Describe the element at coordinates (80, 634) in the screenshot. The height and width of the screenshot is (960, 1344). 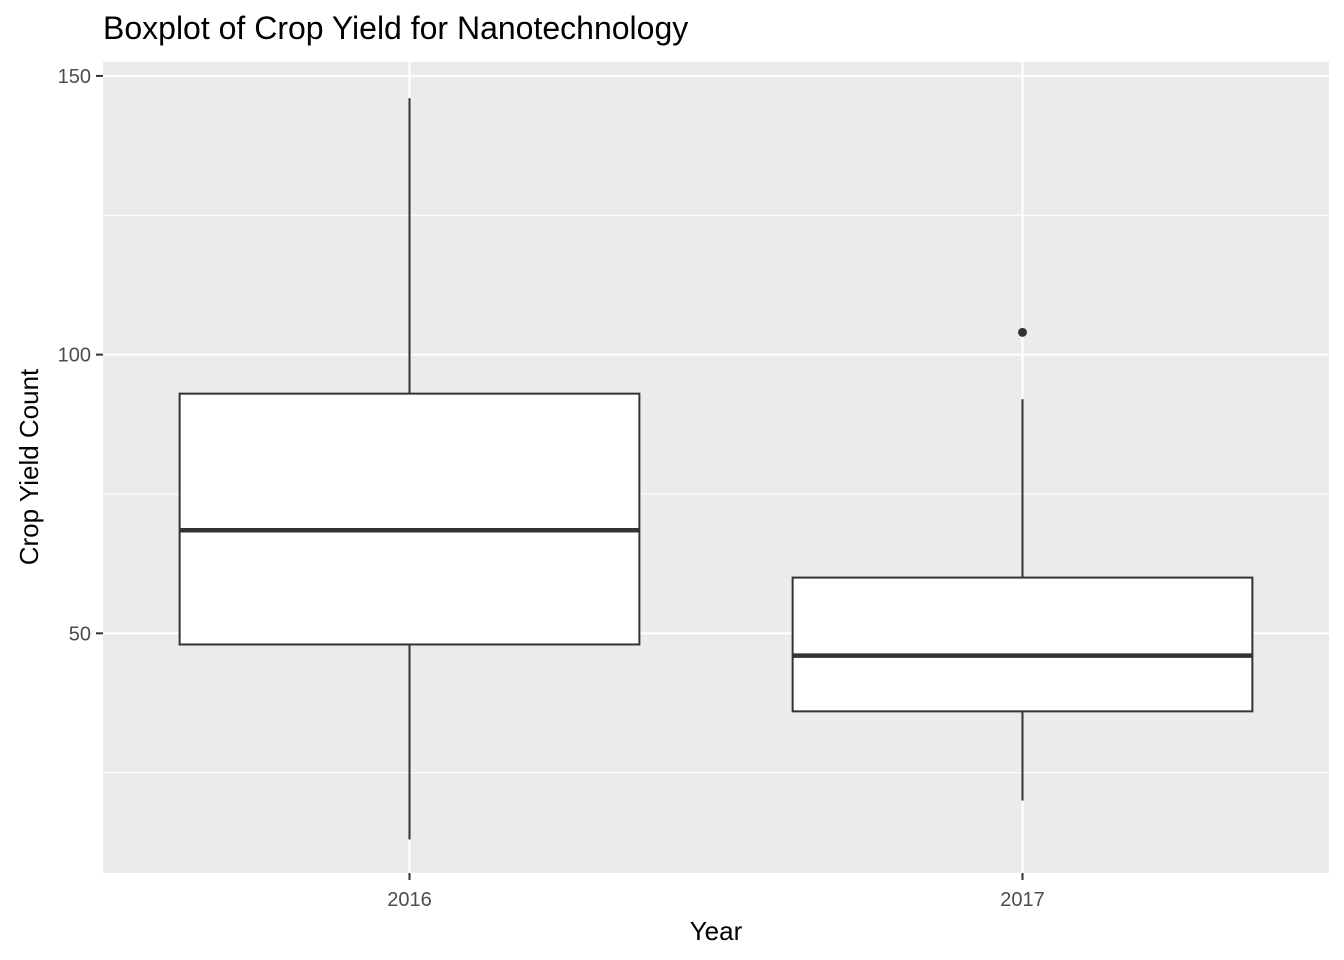
I see `y-tick-label: 50` at that location.